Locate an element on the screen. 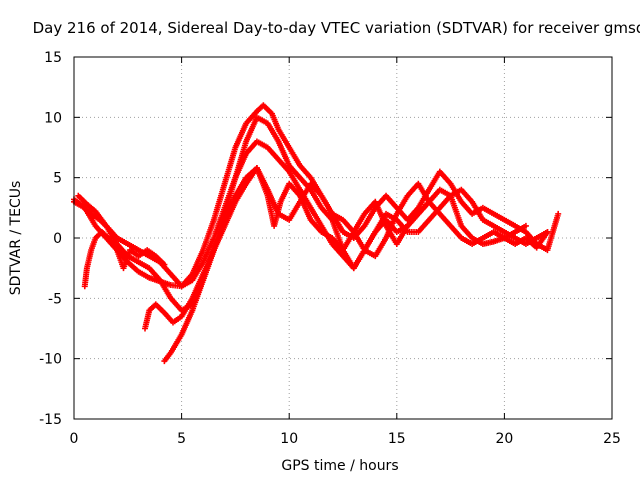 The width and height of the screenshot is (640, 480). y-tick-label: 0 is located at coordinates (57, 239).